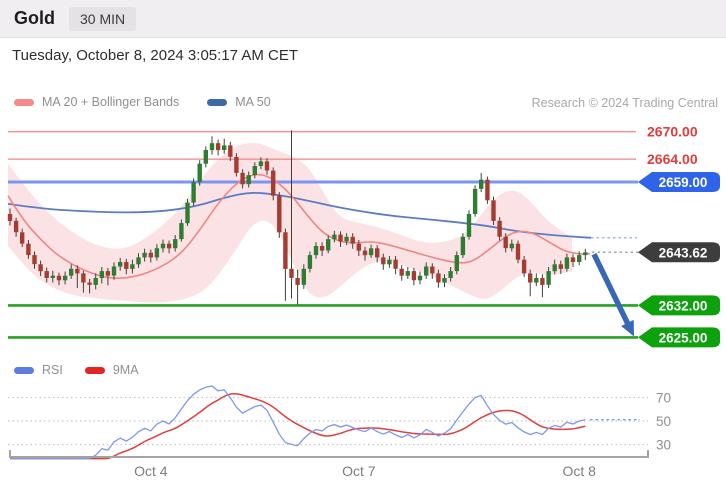 The height and width of the screenshot is (489, 726). What do you see at coordinates (299, 215) in the screenshot?
I see `ma50-line` at bounding box center [299, 215].